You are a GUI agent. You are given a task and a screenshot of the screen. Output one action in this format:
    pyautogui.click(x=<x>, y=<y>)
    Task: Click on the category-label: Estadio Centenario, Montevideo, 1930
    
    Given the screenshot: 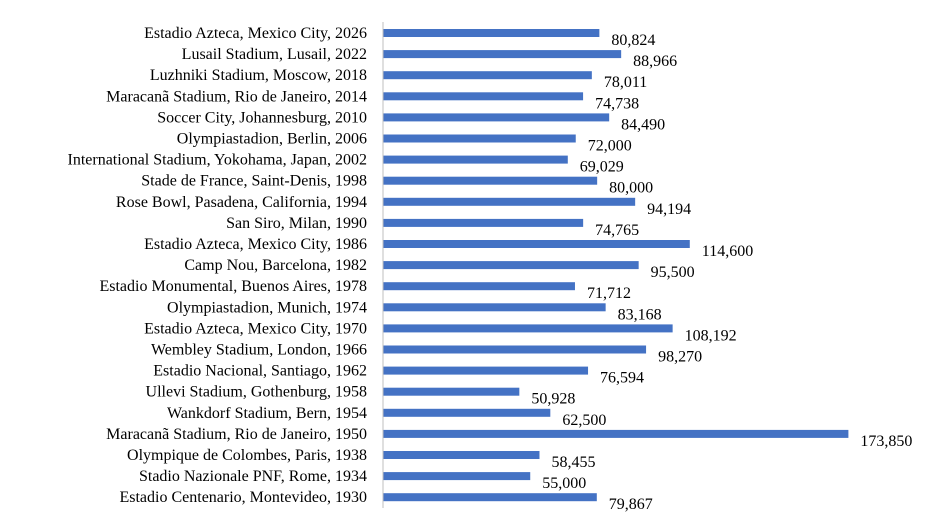 What is the action you would take?
    pyautogui.click(x=243, y=497)
    